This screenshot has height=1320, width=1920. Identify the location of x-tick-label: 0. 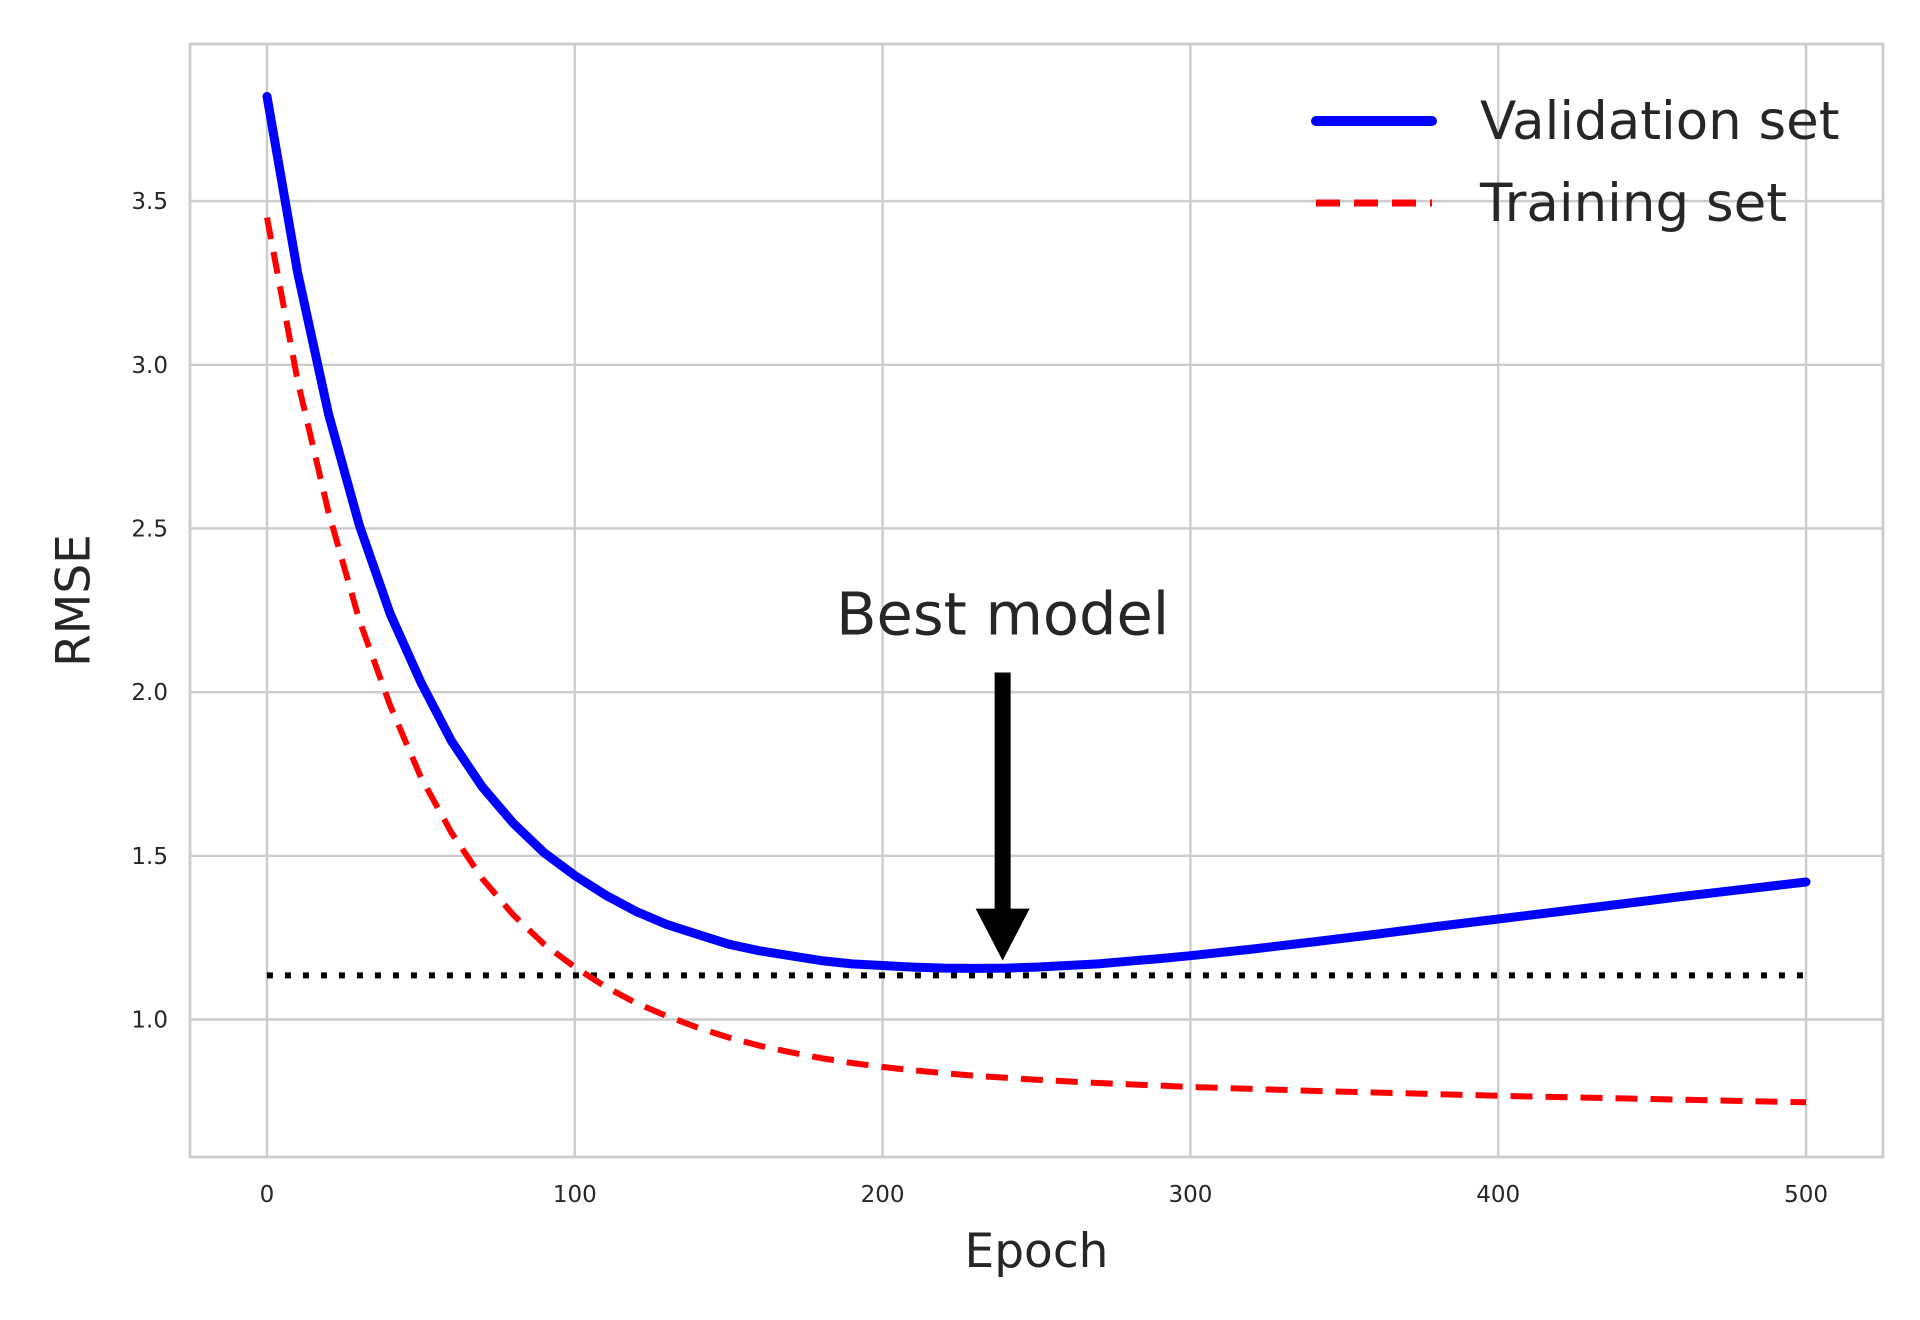
(267, 1195).